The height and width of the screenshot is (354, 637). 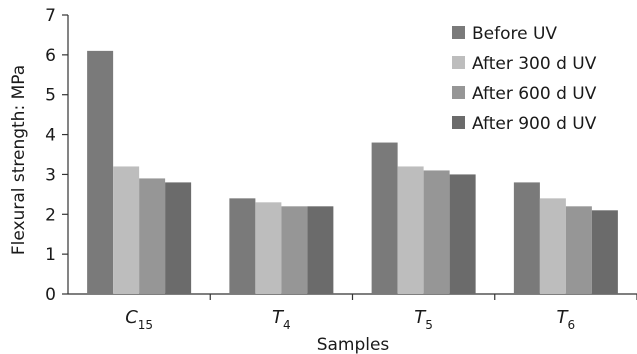 What do you see at coordinates (534, 124) in the screenshot?
I see `legend-label: After 900 d UV` at bounding box center [534, 124].